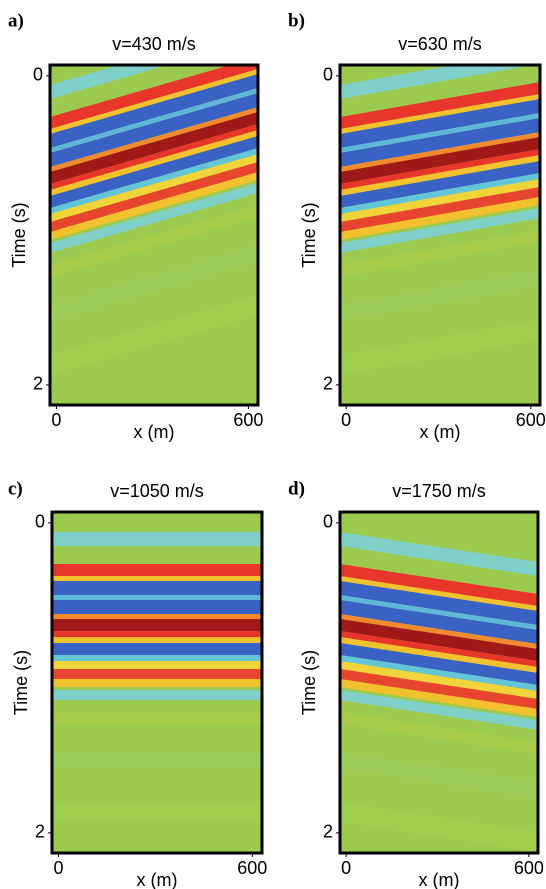 The height and width of the screenshot is (889, 546). Describe the element at coordinates (154, 44) in the screenshot. I see `panel-title: v=430 m/s` at that location.